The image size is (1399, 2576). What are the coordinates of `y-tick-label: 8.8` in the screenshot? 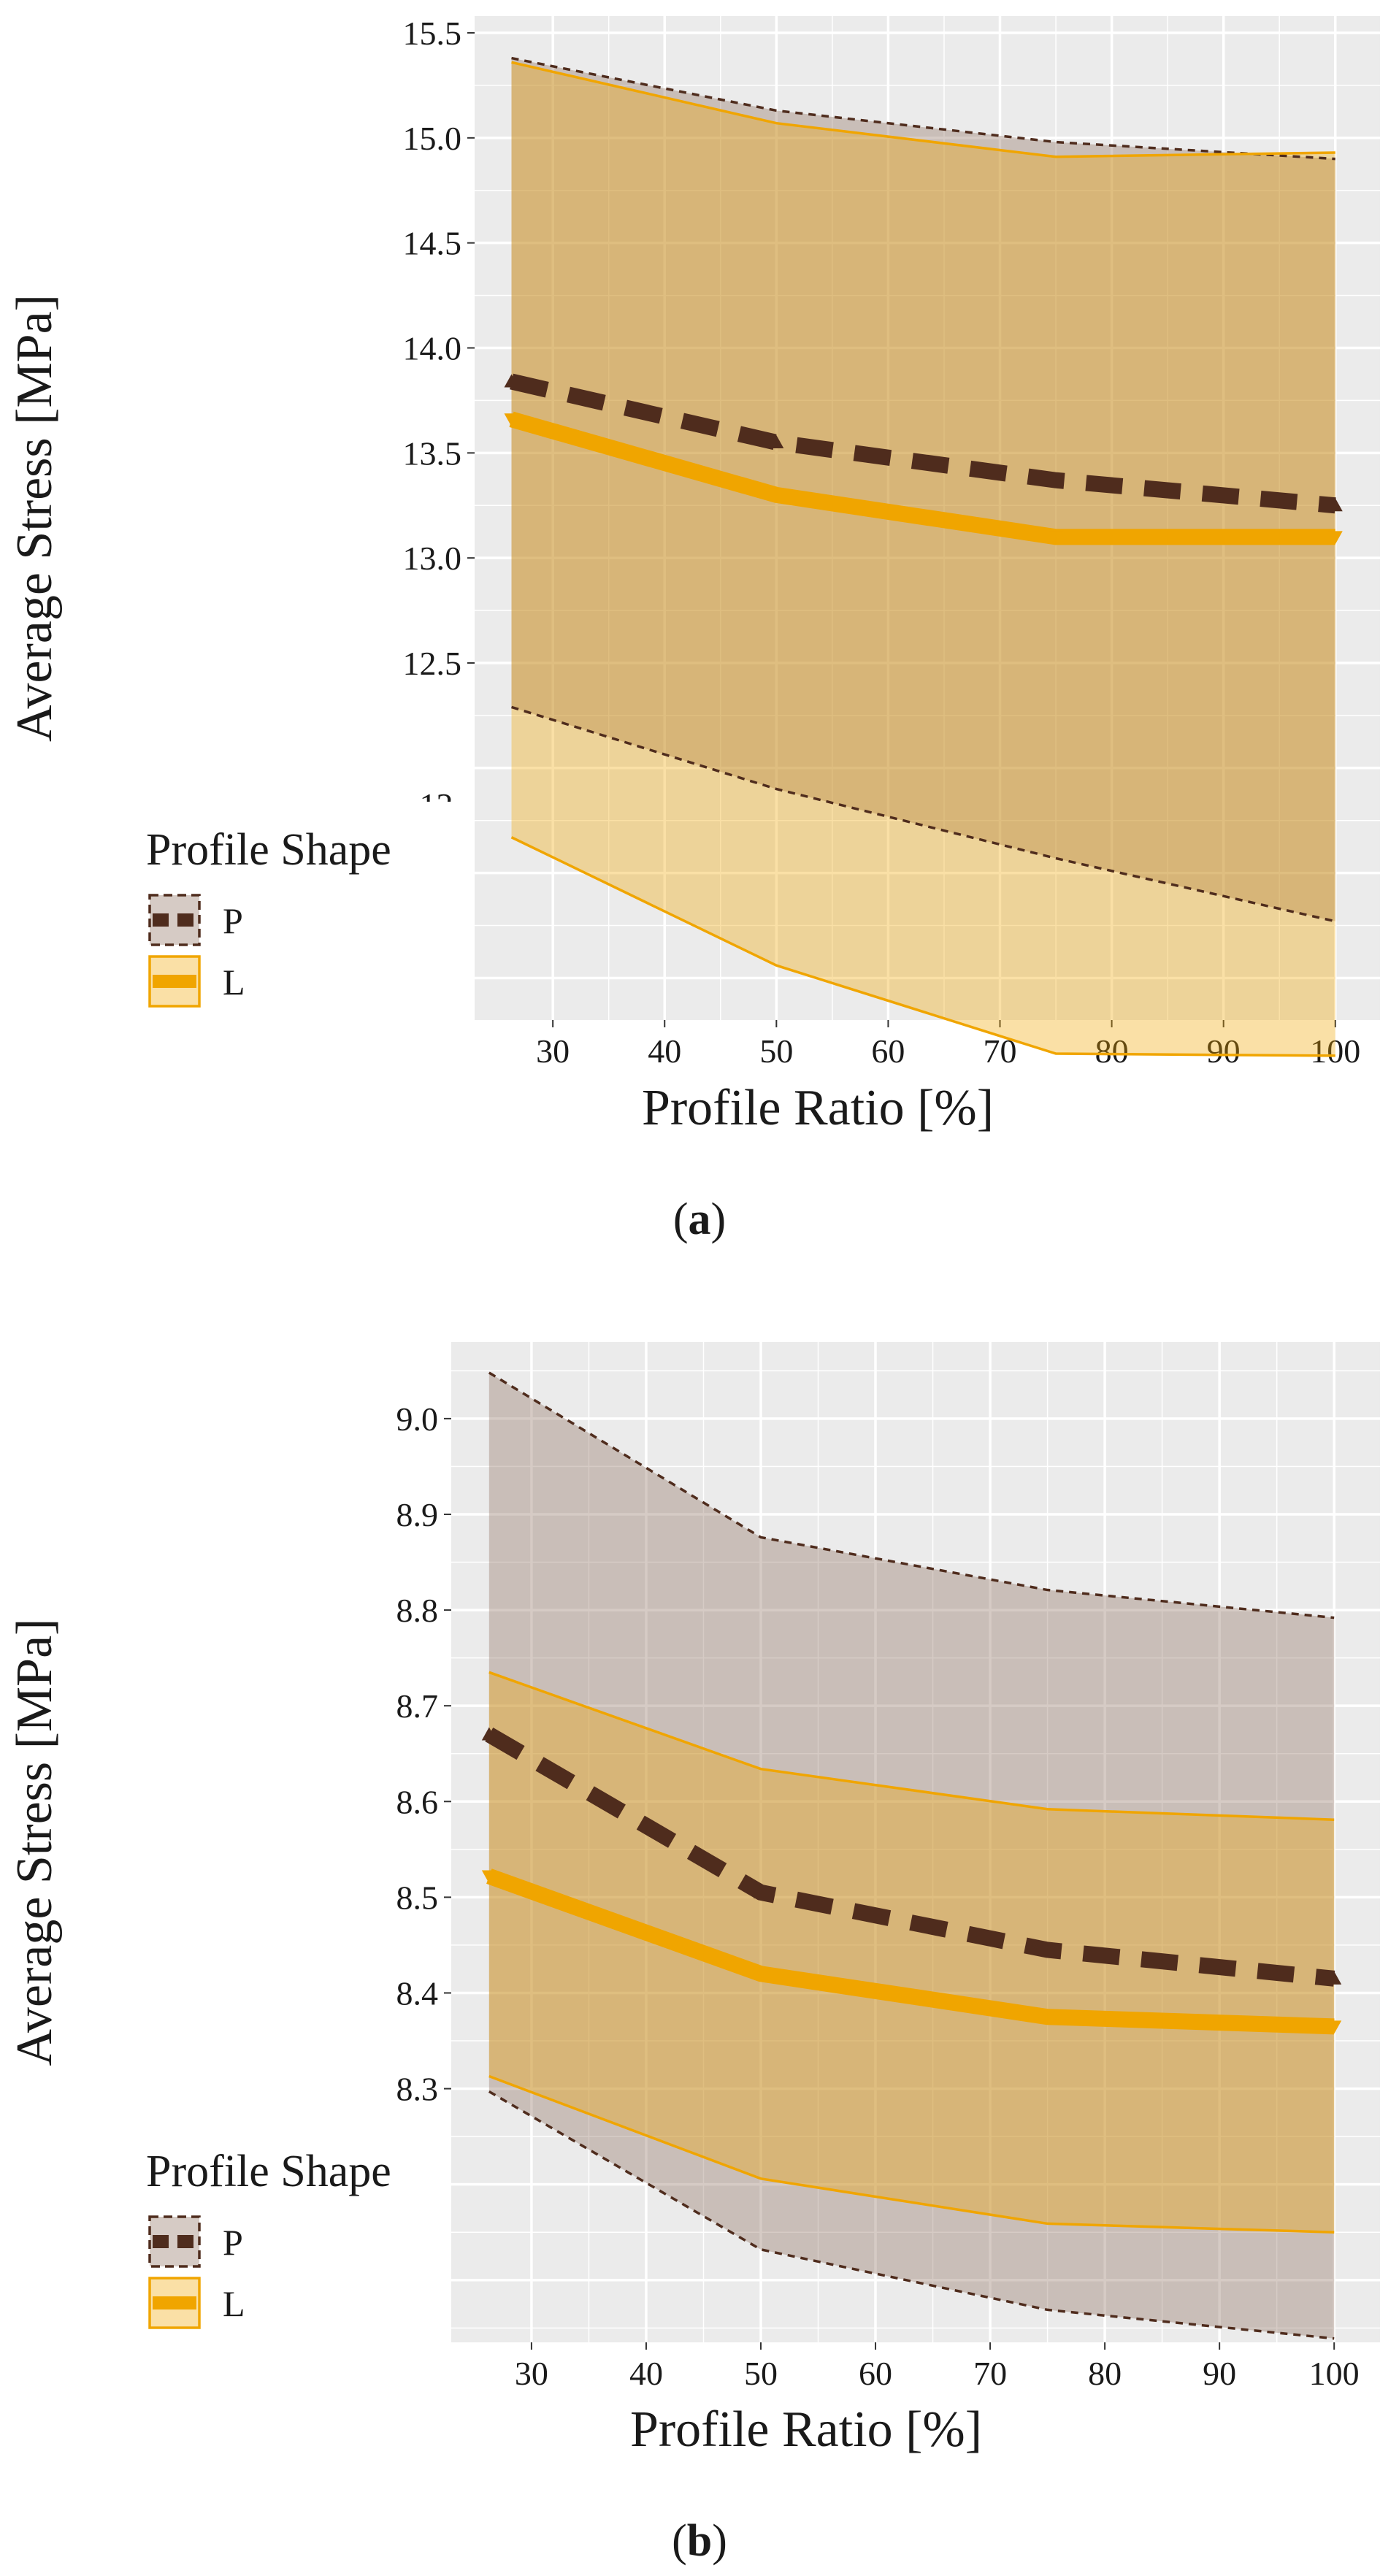 It's located at (418, 1611).